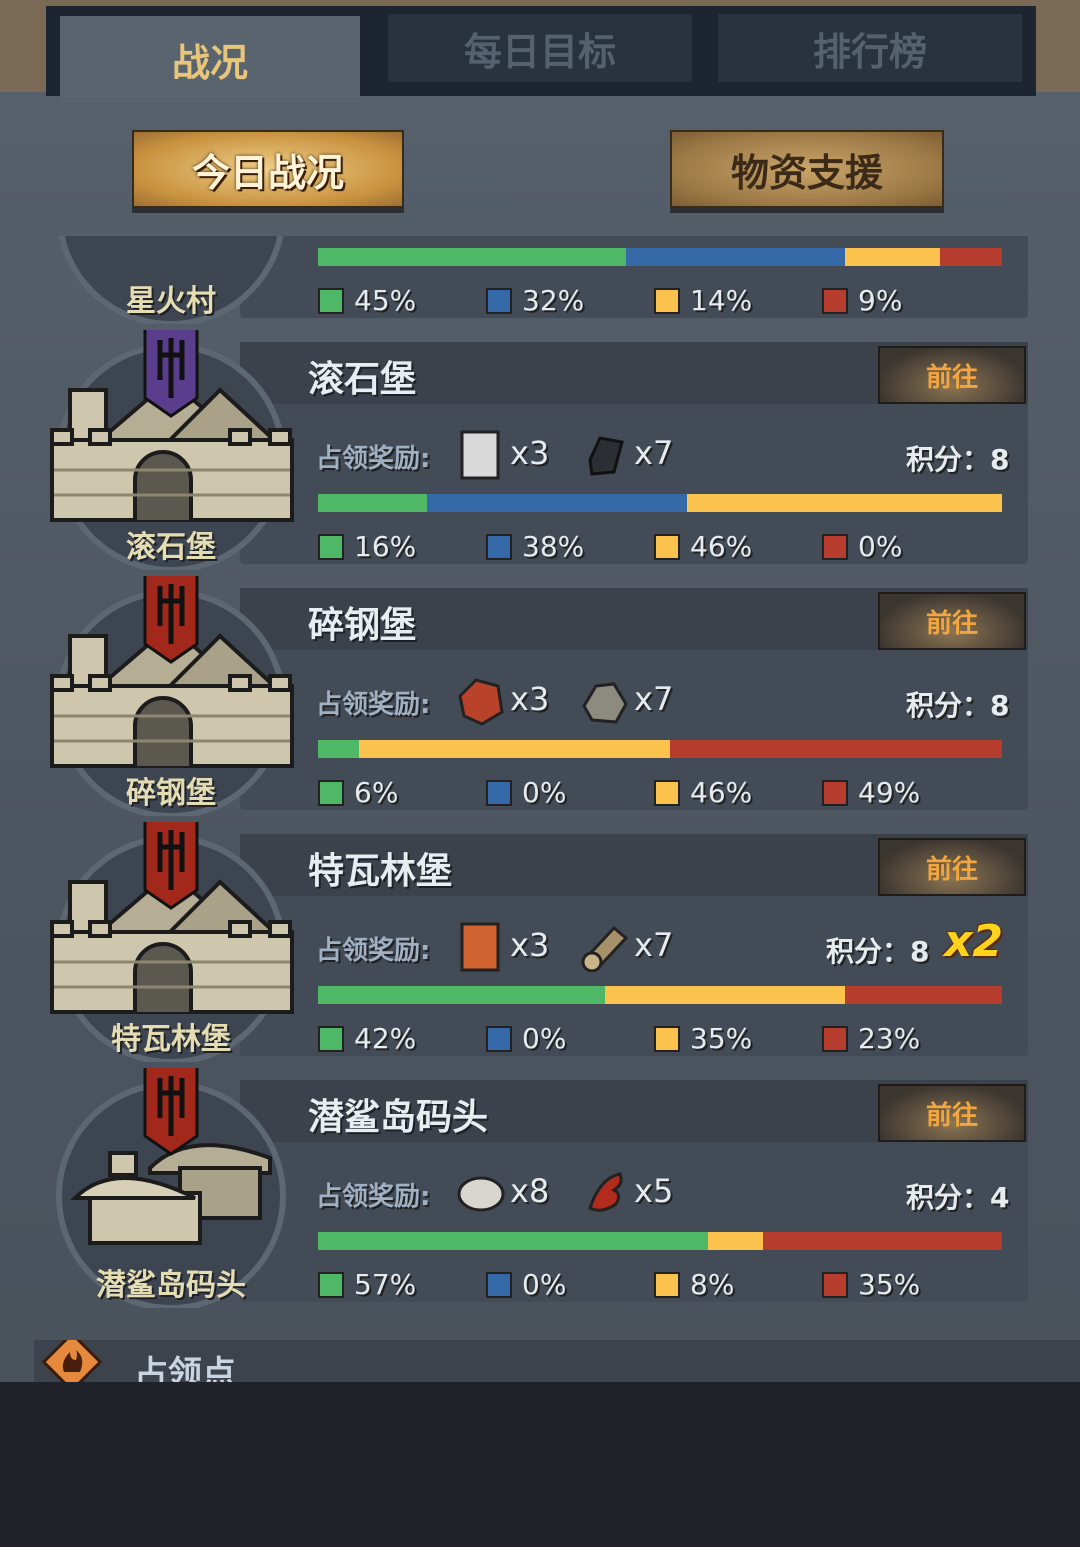 The image size is (1080, 1547). I want to click on tab-daily-goals: 每日目标, so click(540, 48).